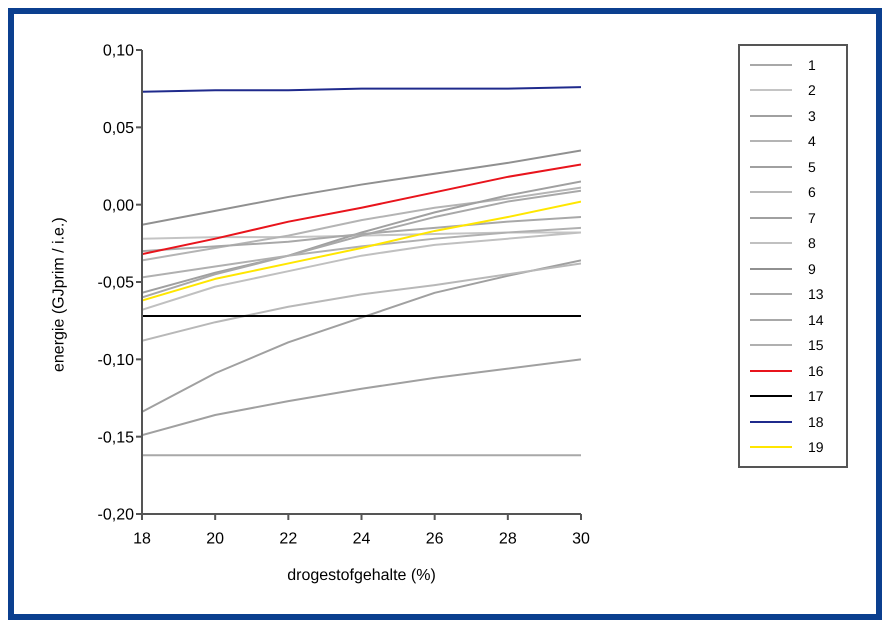 The width and height of the screenshot is (890, 631). I want to click on legend-label: 6, so click(812, 192).